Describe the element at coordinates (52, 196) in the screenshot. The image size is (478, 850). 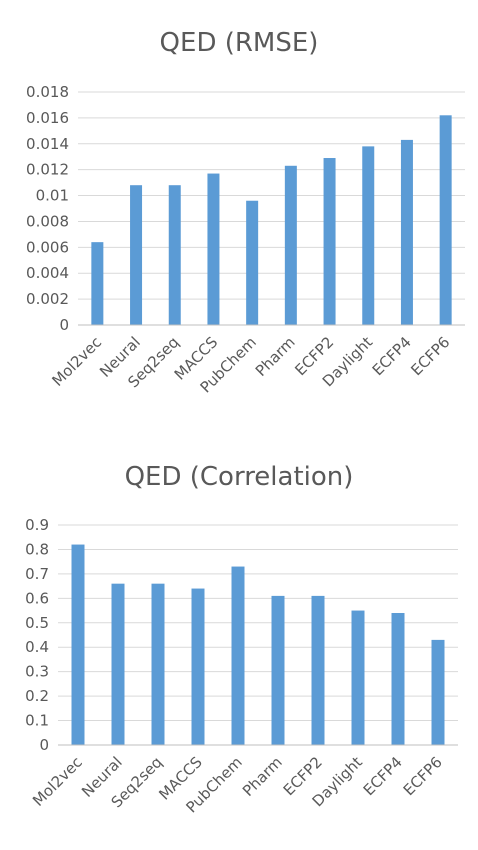
I see `y-tick-label: 0.01` at that location.